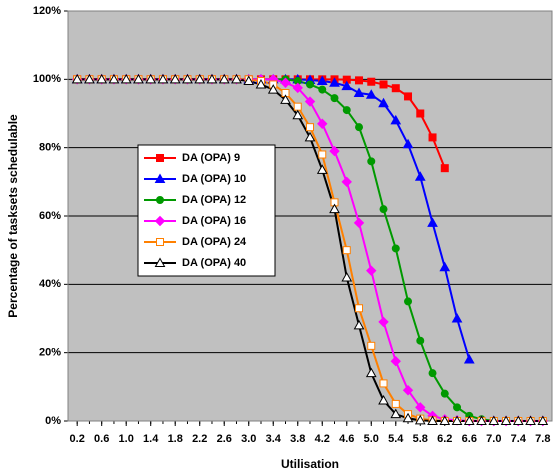  I want to click on legend-label: DA (OPA) 24, so click(214, 242).